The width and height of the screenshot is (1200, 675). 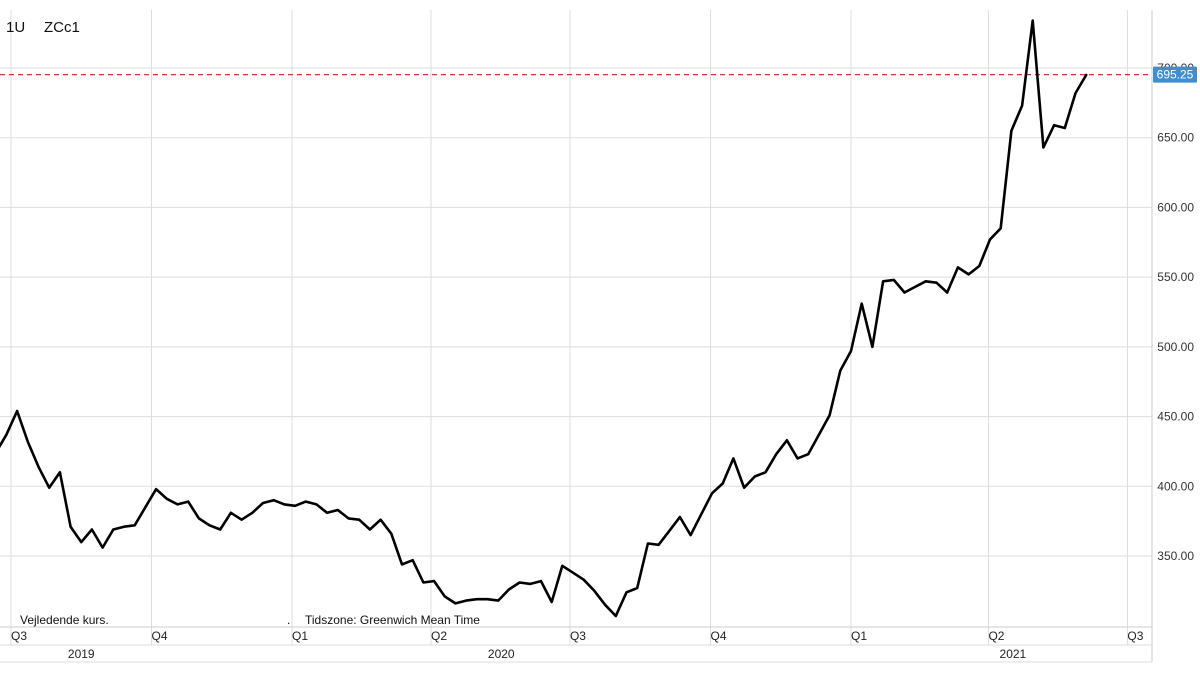 I want to click on y-tick-label: 500.00, so click(x=1175, y=347).